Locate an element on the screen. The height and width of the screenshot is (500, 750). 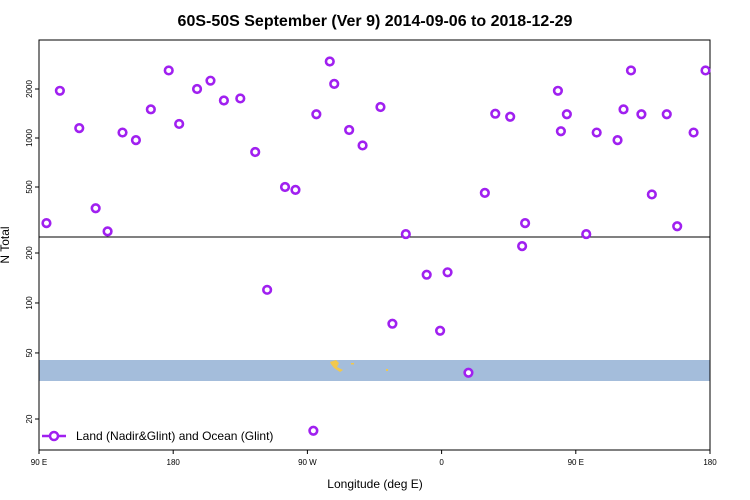
legend: Land (Nadir&Glint) and Ocean (Glint) is located at coordinates (157, 436).